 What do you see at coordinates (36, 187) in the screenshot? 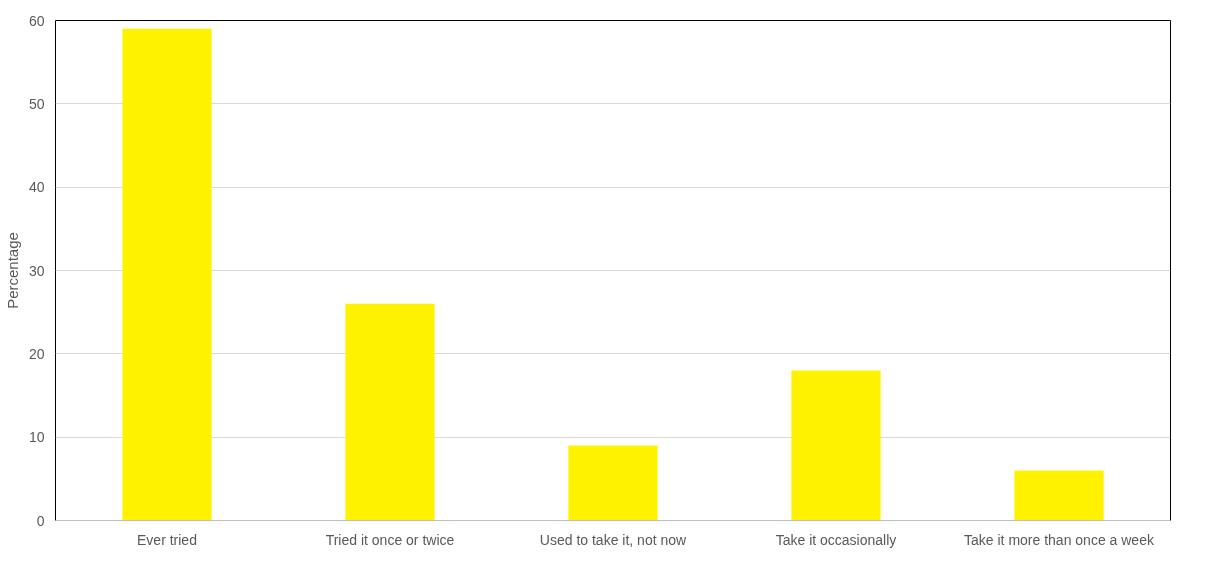
I see `y-tick-label: 40` at bounding box center [36, 187].